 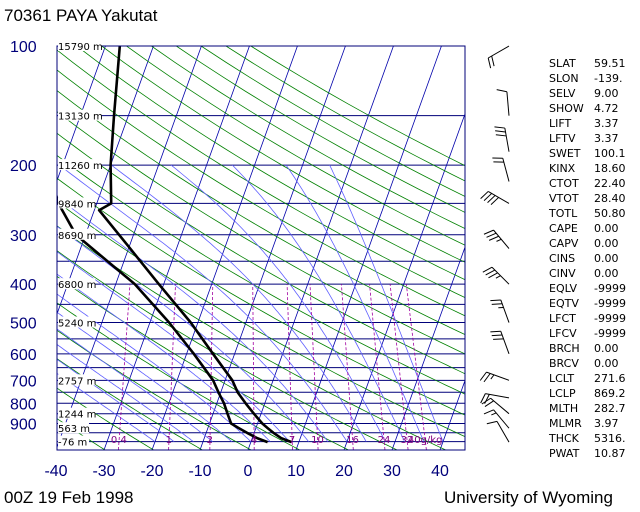 I want to click on index-value: 50.80, so click(x=610, y=213).